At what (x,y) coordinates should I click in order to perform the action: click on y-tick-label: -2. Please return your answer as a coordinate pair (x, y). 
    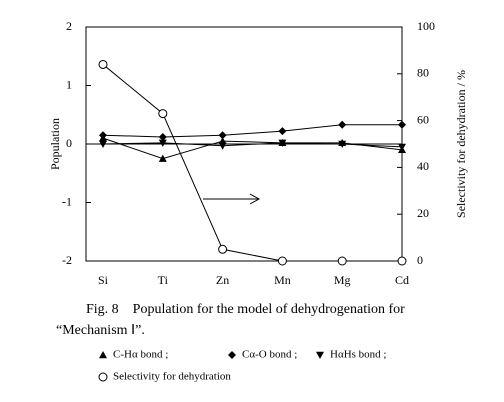
    Looking at the image, I should click on (67, 260).